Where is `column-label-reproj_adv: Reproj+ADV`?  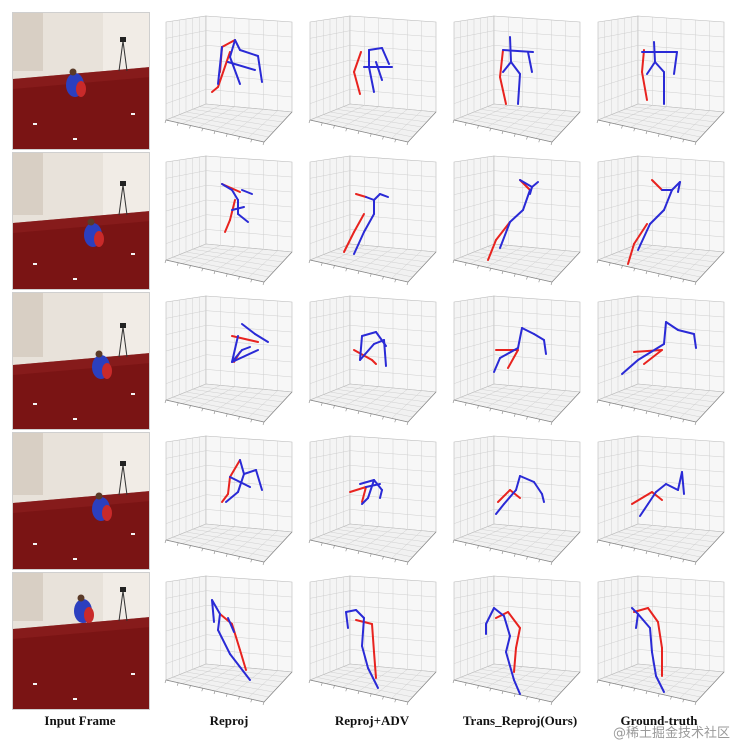
column-label-reproj_adv: Reproj+ADV is located at coordinates (372, 720).